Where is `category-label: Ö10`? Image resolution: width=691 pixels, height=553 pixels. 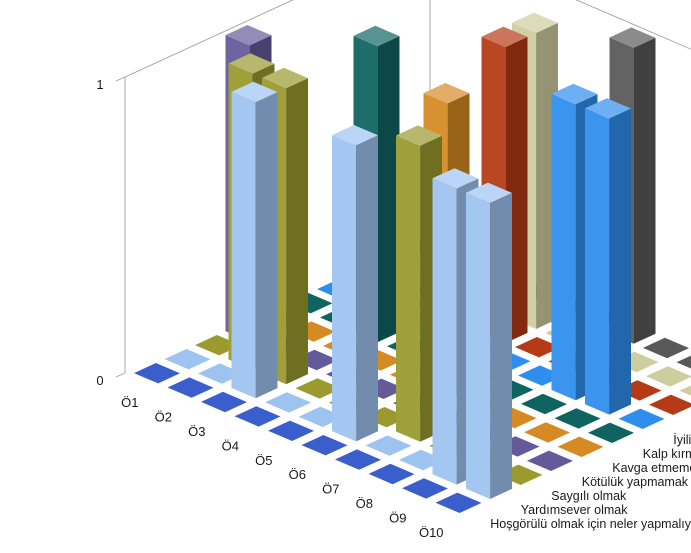
category-label: Ö10 is located at coordinates (431, 532).